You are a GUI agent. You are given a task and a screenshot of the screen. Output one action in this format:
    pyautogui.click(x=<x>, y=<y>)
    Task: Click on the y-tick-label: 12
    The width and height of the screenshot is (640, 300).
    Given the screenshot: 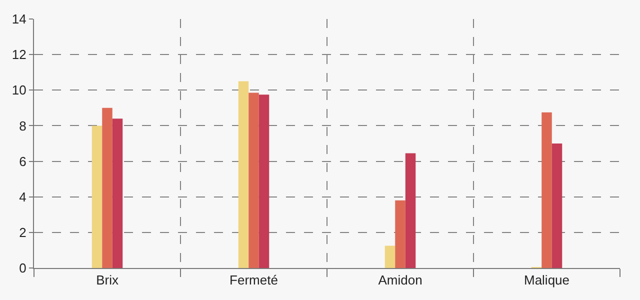 What is the action you would take?
    pyautogui.click(x=19, y=54)
    